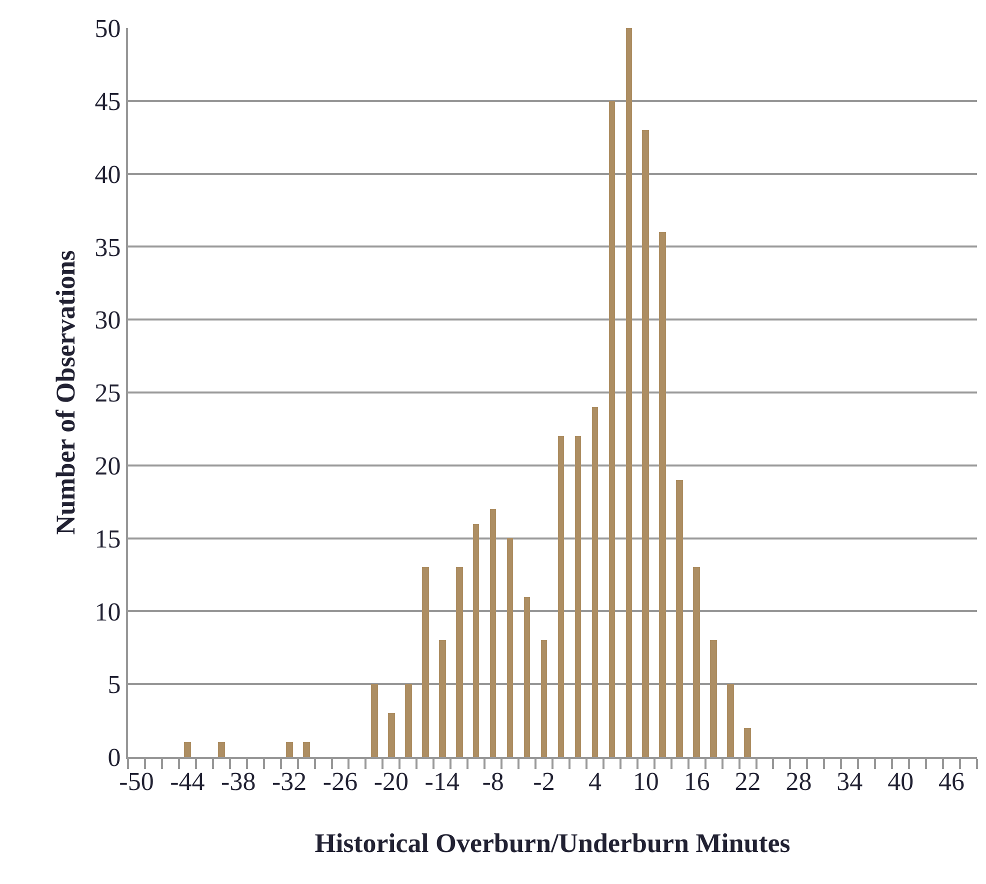  Describe the element at coordinates (747, 781) in the screenshot. I see `x-tick-label: 22` at that location.